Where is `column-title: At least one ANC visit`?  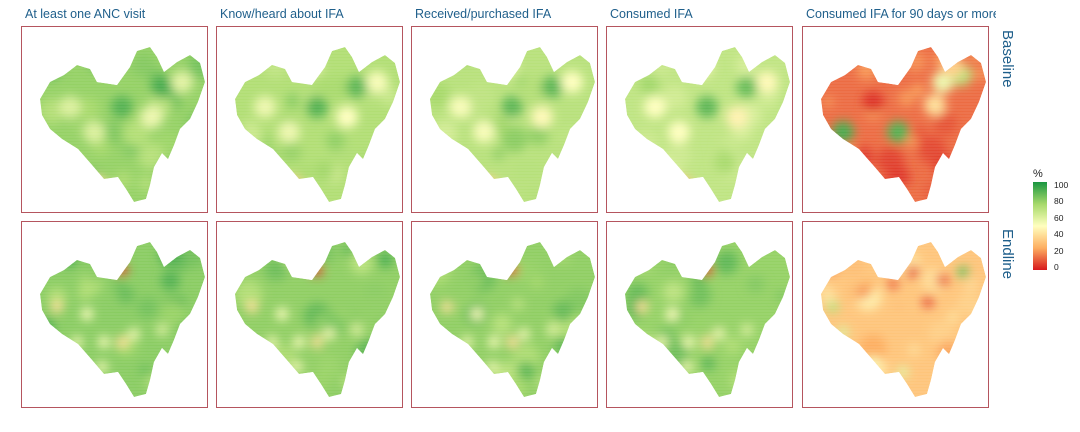 column-title: At least one ANC visit is located at coordinates (85, 14).